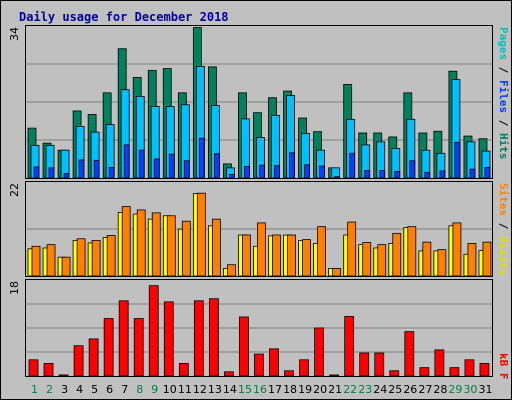  I want to click on day-label: 19, so click(305, 389).